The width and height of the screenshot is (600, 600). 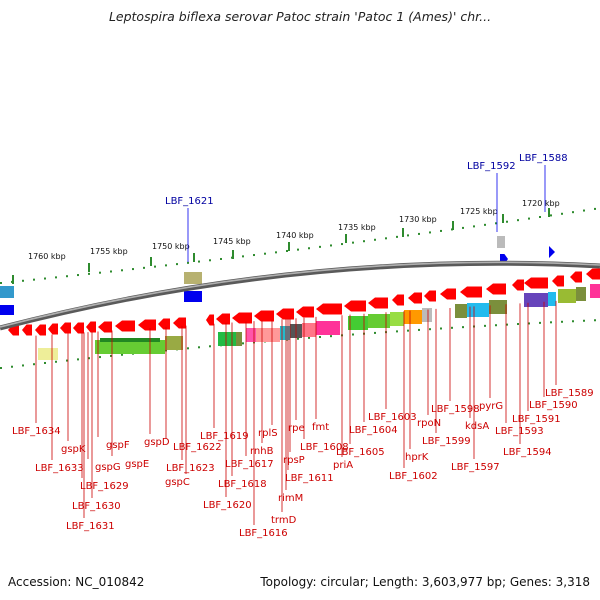 What do you see at coordinates (249, 464) in the screenshot?
I see `gene-label: LBF_1617` at bounding box center [249, 464].